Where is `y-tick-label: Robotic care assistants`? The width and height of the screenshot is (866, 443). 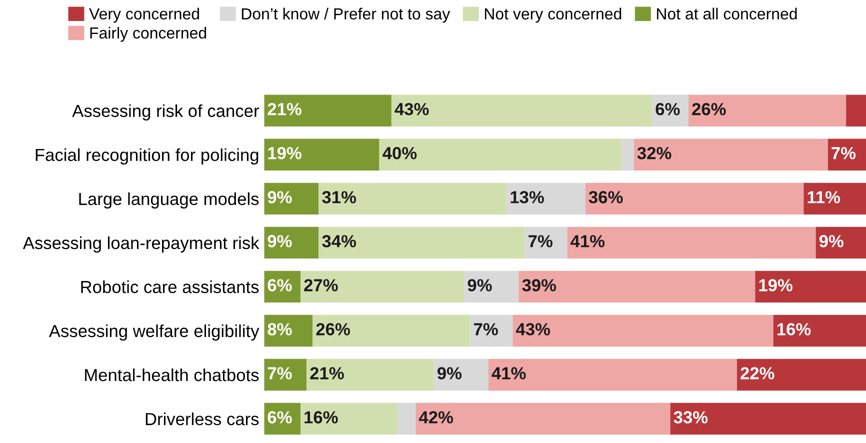 y-tick-label: Robotic care assistants is located at coordinates (170, 287).